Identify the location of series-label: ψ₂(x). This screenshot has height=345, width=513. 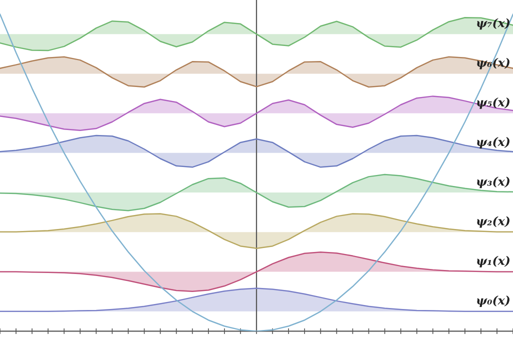
(493, 222).